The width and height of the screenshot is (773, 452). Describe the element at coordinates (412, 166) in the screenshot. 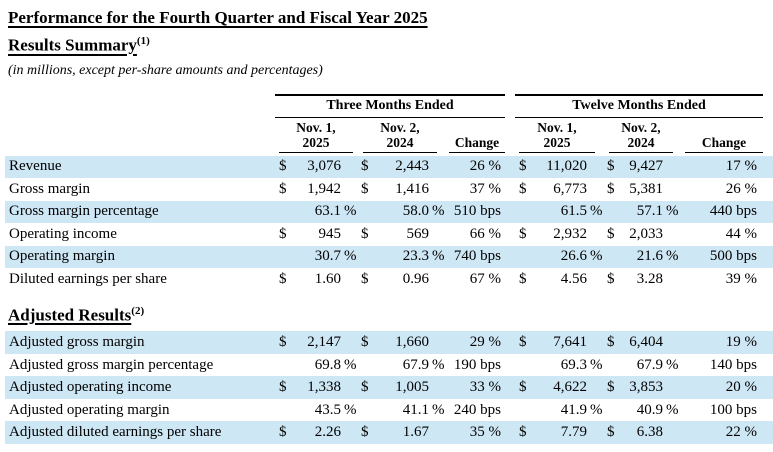

I see `amount-value: 2,443` at that location.